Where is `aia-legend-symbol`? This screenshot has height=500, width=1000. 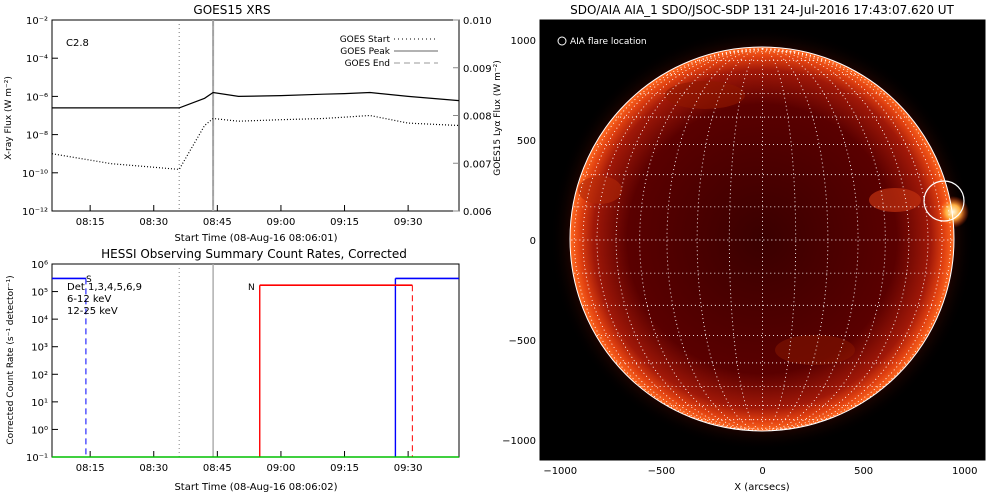 aia-legend-symbol is located at coordinates (562, 41).